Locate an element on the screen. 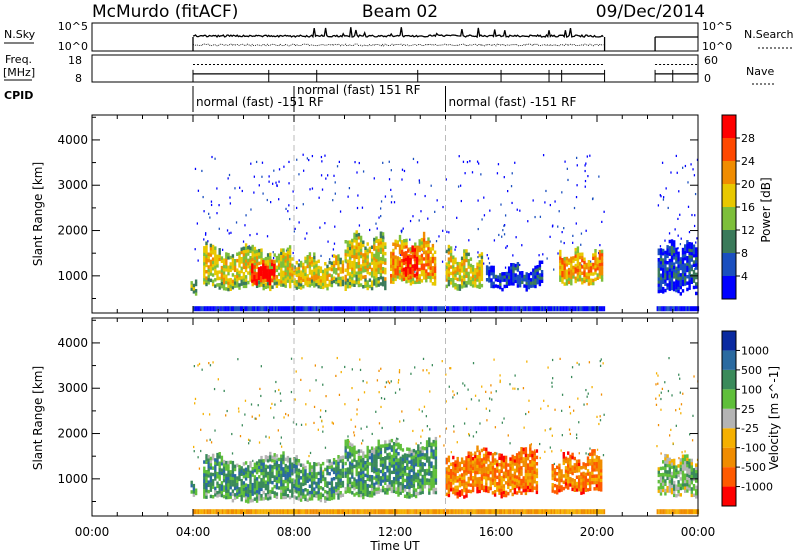 The height and width of the screenshot is (554, 800). power-colorbar-cell is located at coordinates (729, 195).